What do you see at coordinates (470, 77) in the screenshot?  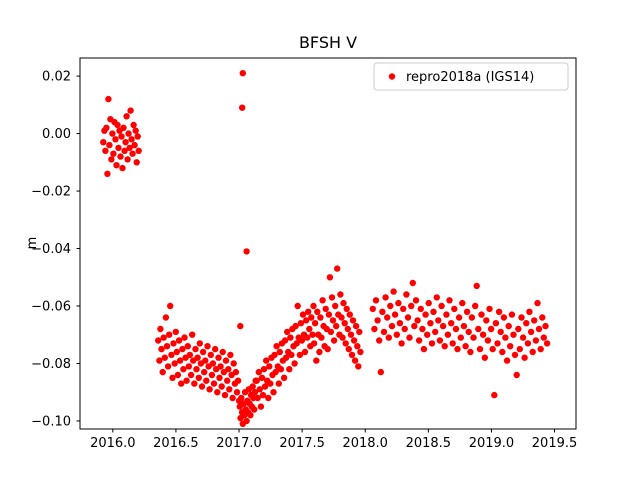 I see `legend-entry-label: repro2018a (IGS14)` at bounding box center [470, 77].